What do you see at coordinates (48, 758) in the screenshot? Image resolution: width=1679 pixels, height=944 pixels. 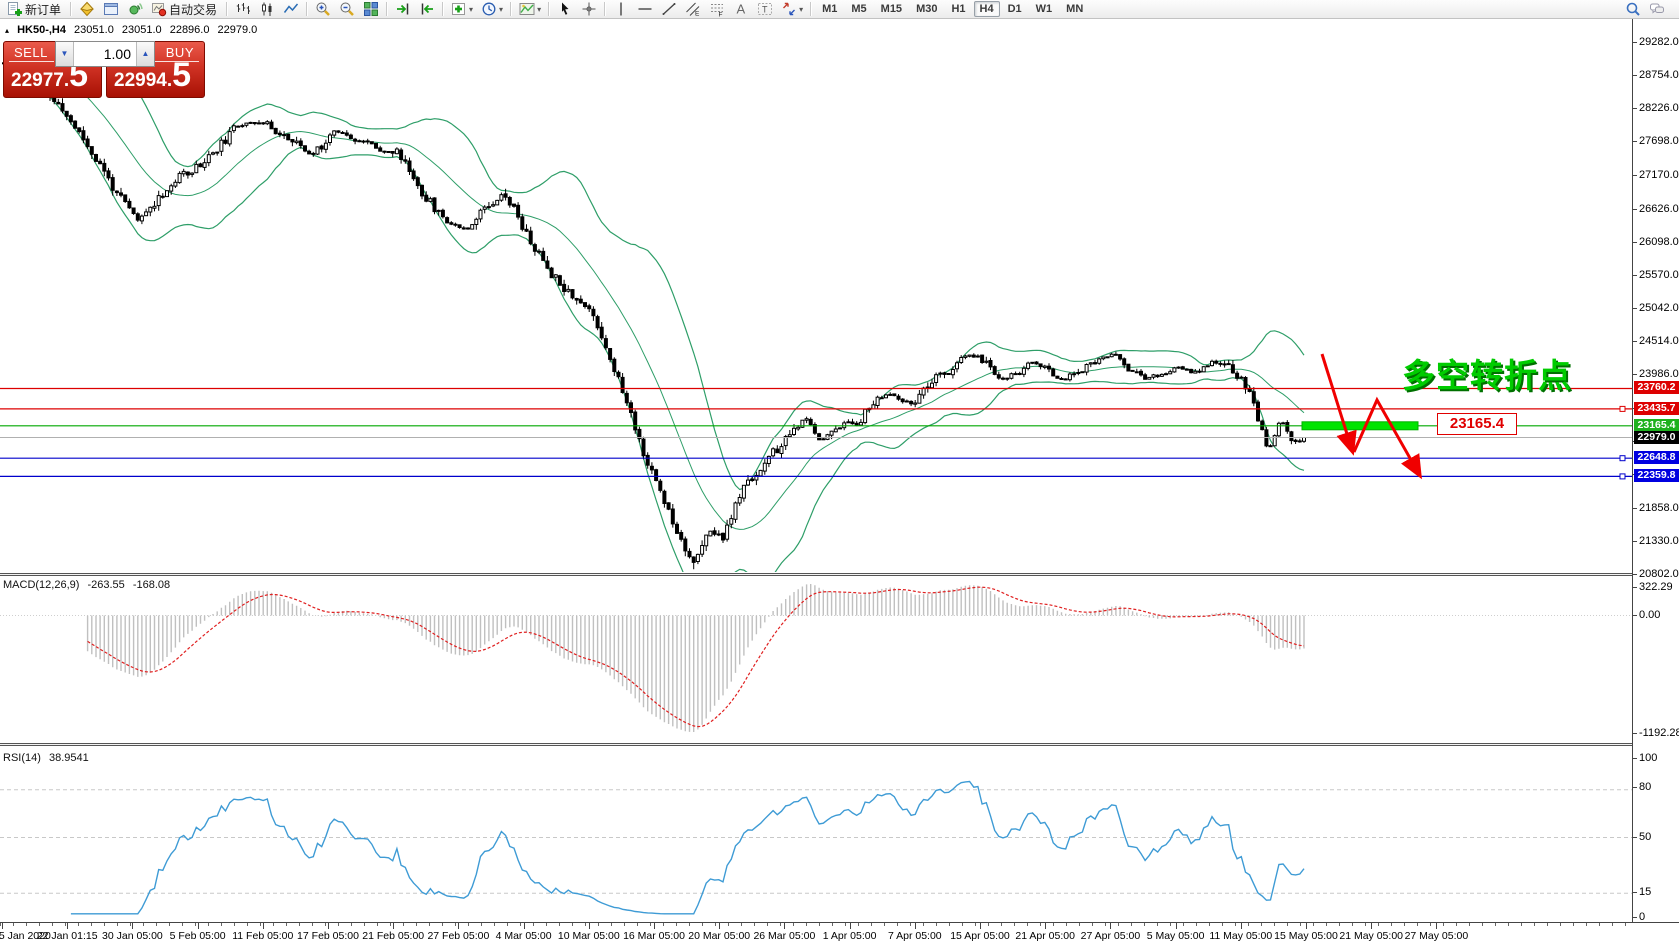 I see `rsi-label: RSI(14) 38.9541` at bounding box center [48, 758].